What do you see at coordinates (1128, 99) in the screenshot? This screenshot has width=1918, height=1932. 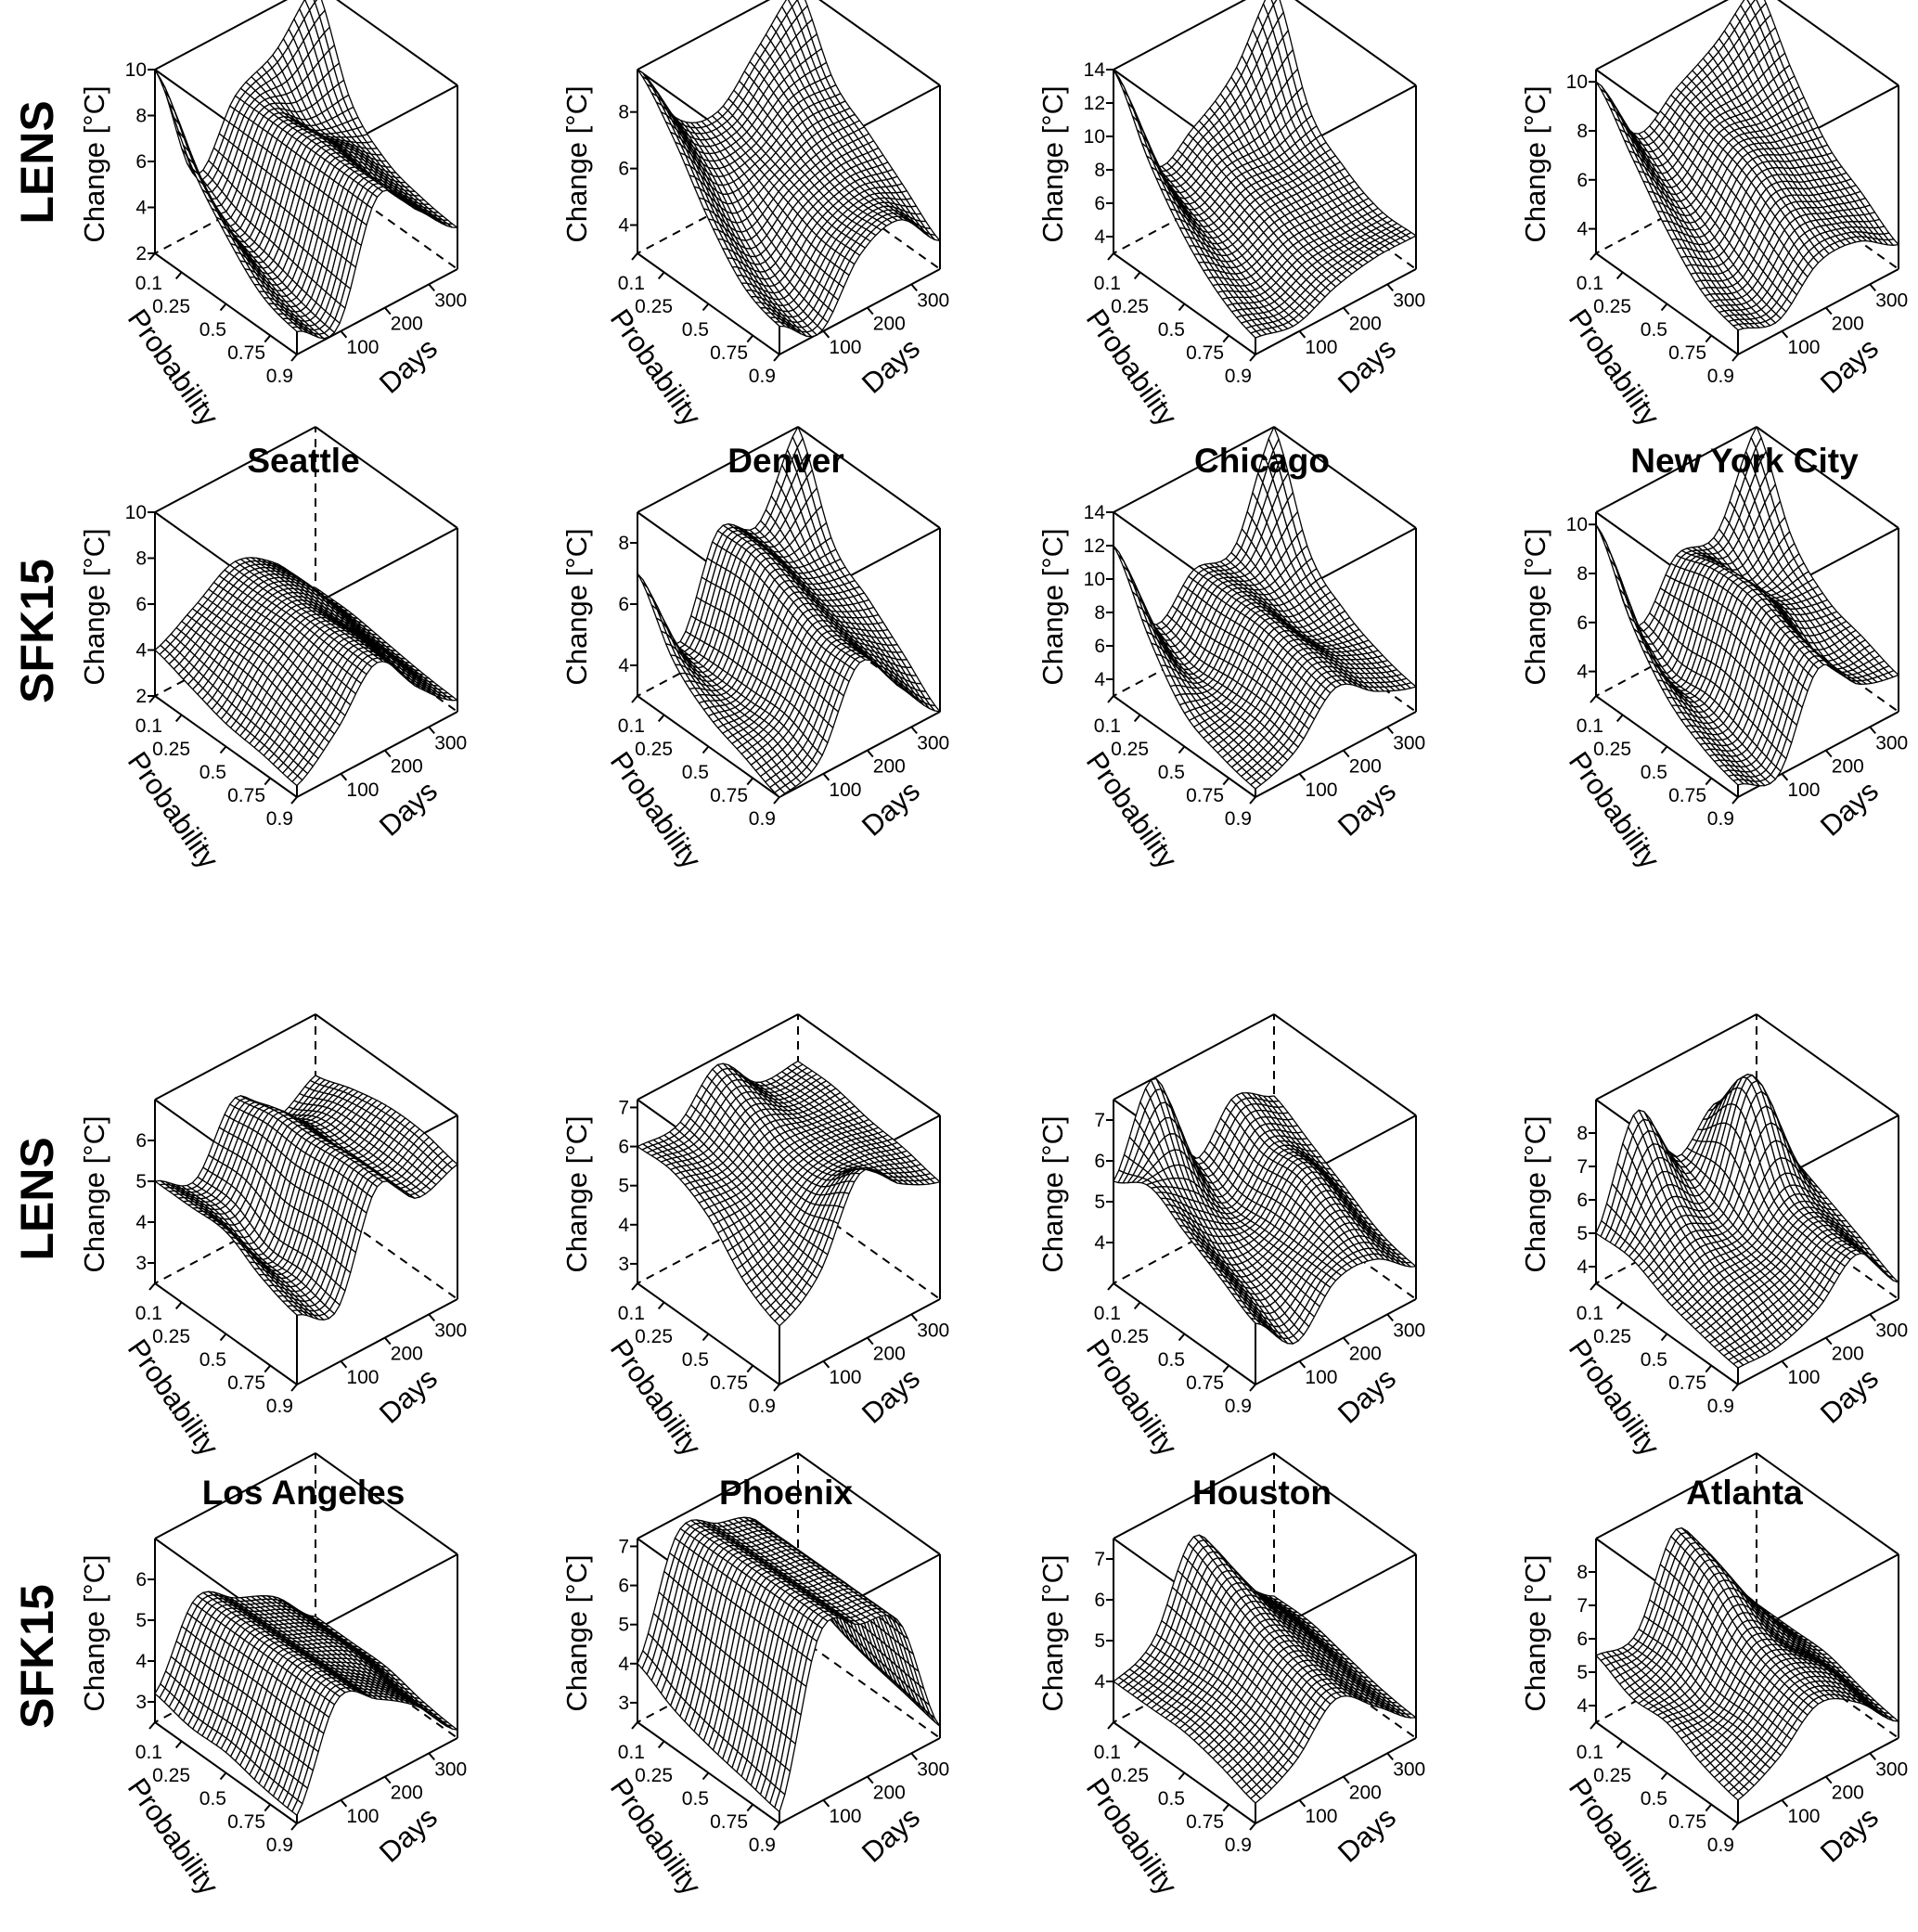 I see `surface-cell` at bounding box center [1128, 99].